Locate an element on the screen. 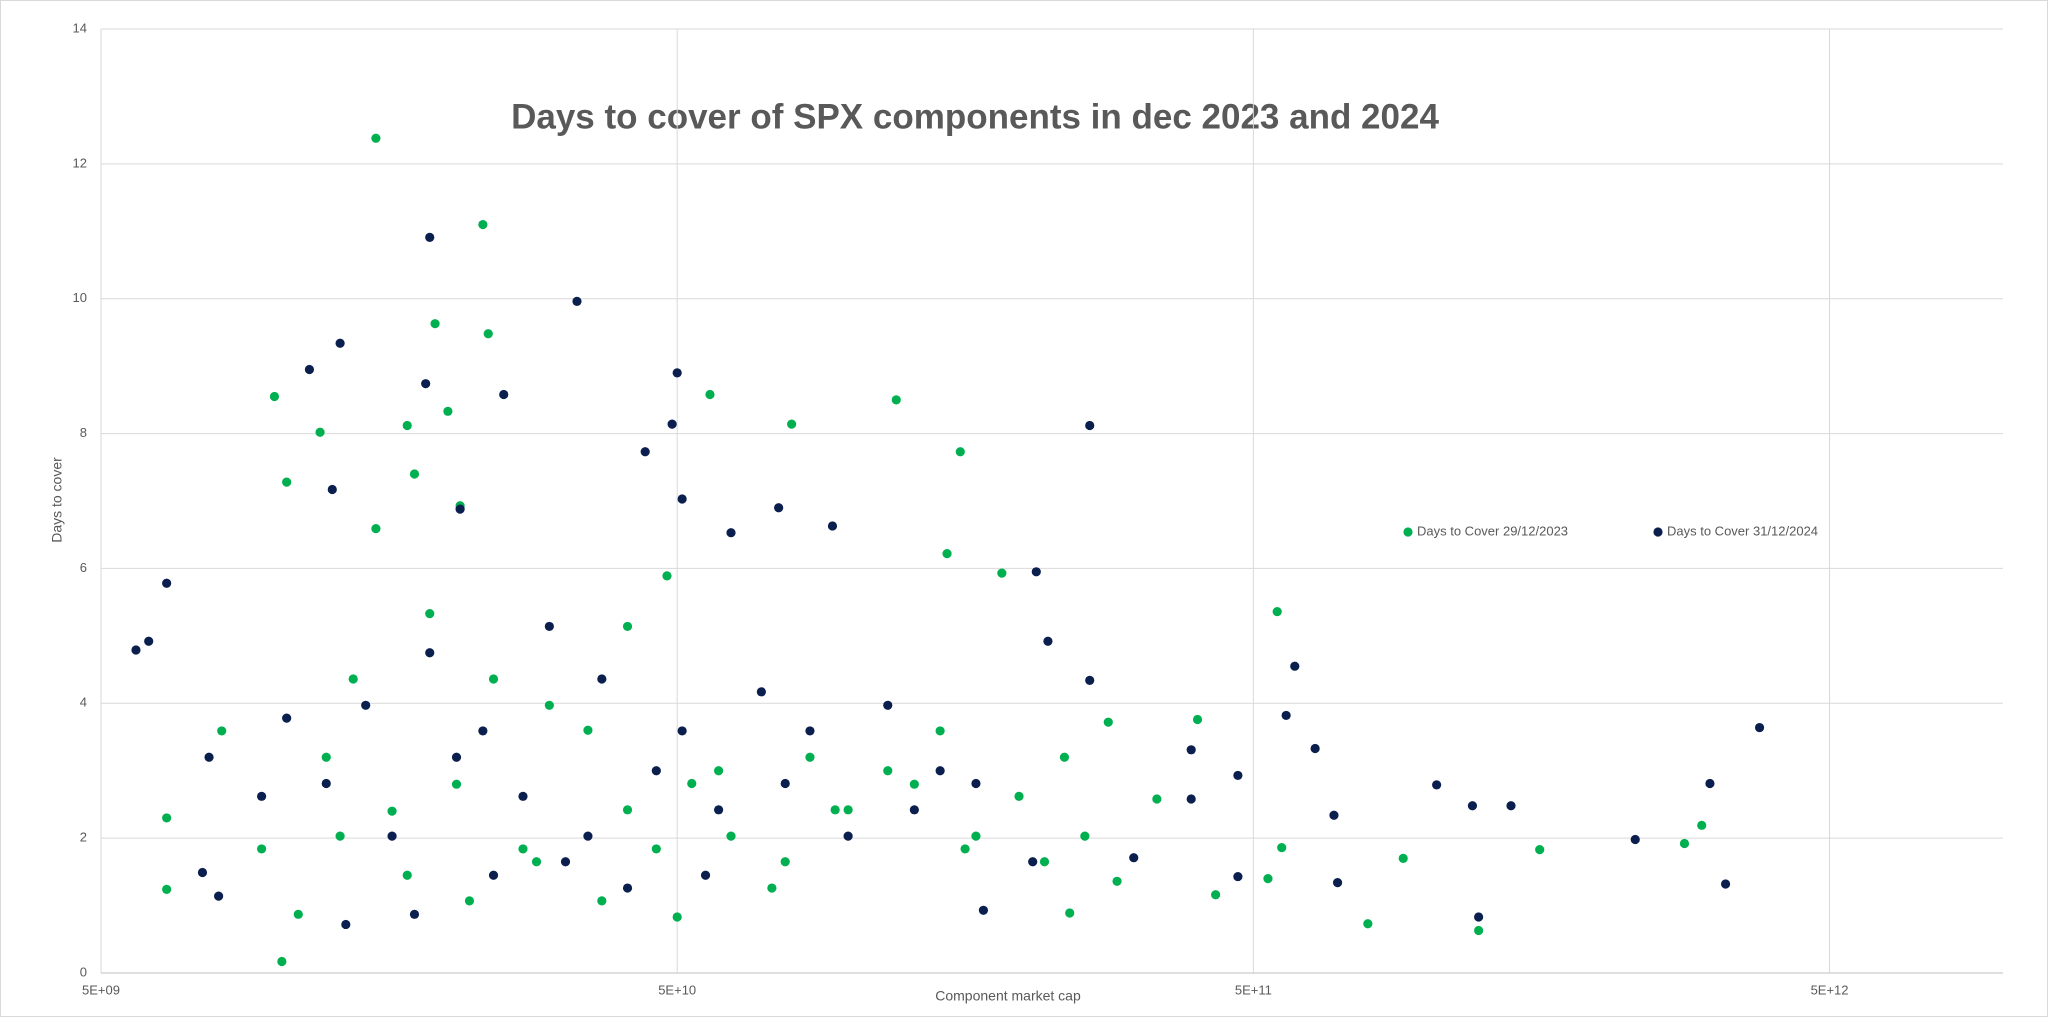 This screenshot has width=2048, height=1017. x-tick-label: 5E+09 is located at coordinates (101, 989).